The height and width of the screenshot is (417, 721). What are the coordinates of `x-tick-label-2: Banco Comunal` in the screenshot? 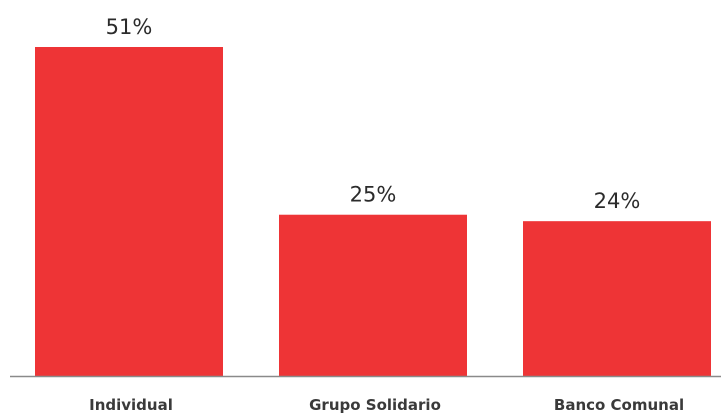 It's located at (619, 405).